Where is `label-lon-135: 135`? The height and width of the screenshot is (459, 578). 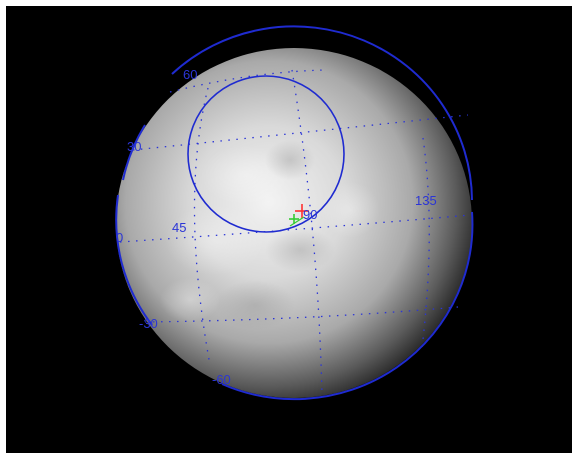 label-lon-135: 135 is located at coordinates (426, 200).